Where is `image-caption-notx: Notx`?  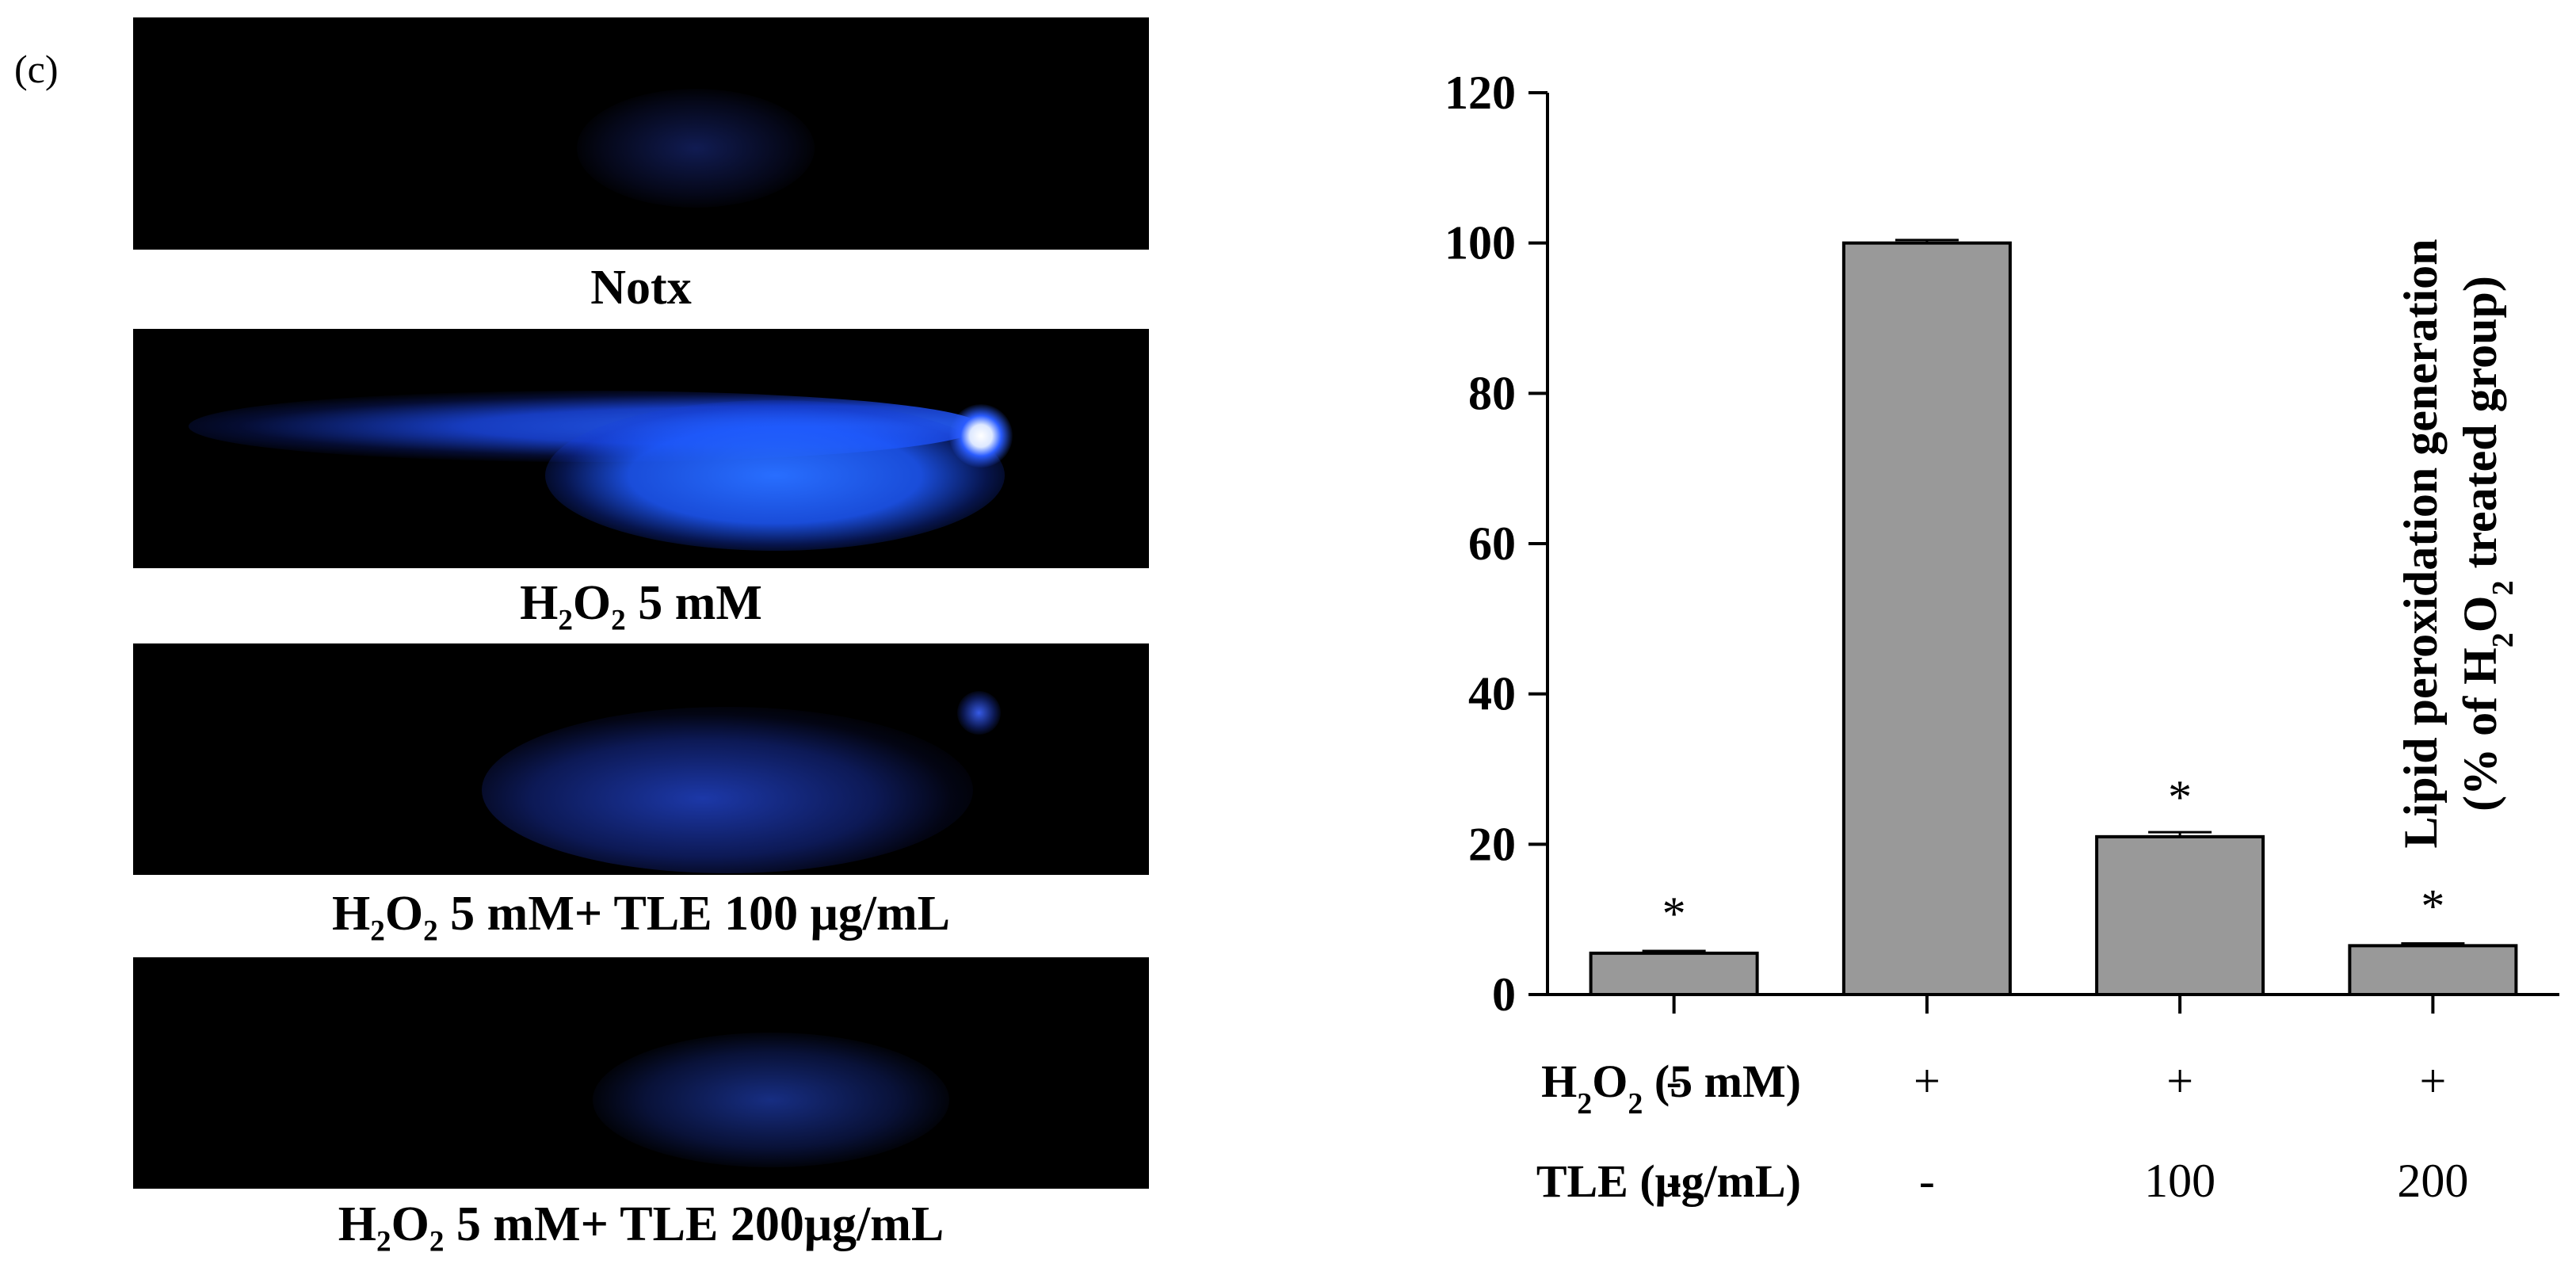 image-caption-notx: Notx is located at coordinates (641, 288).